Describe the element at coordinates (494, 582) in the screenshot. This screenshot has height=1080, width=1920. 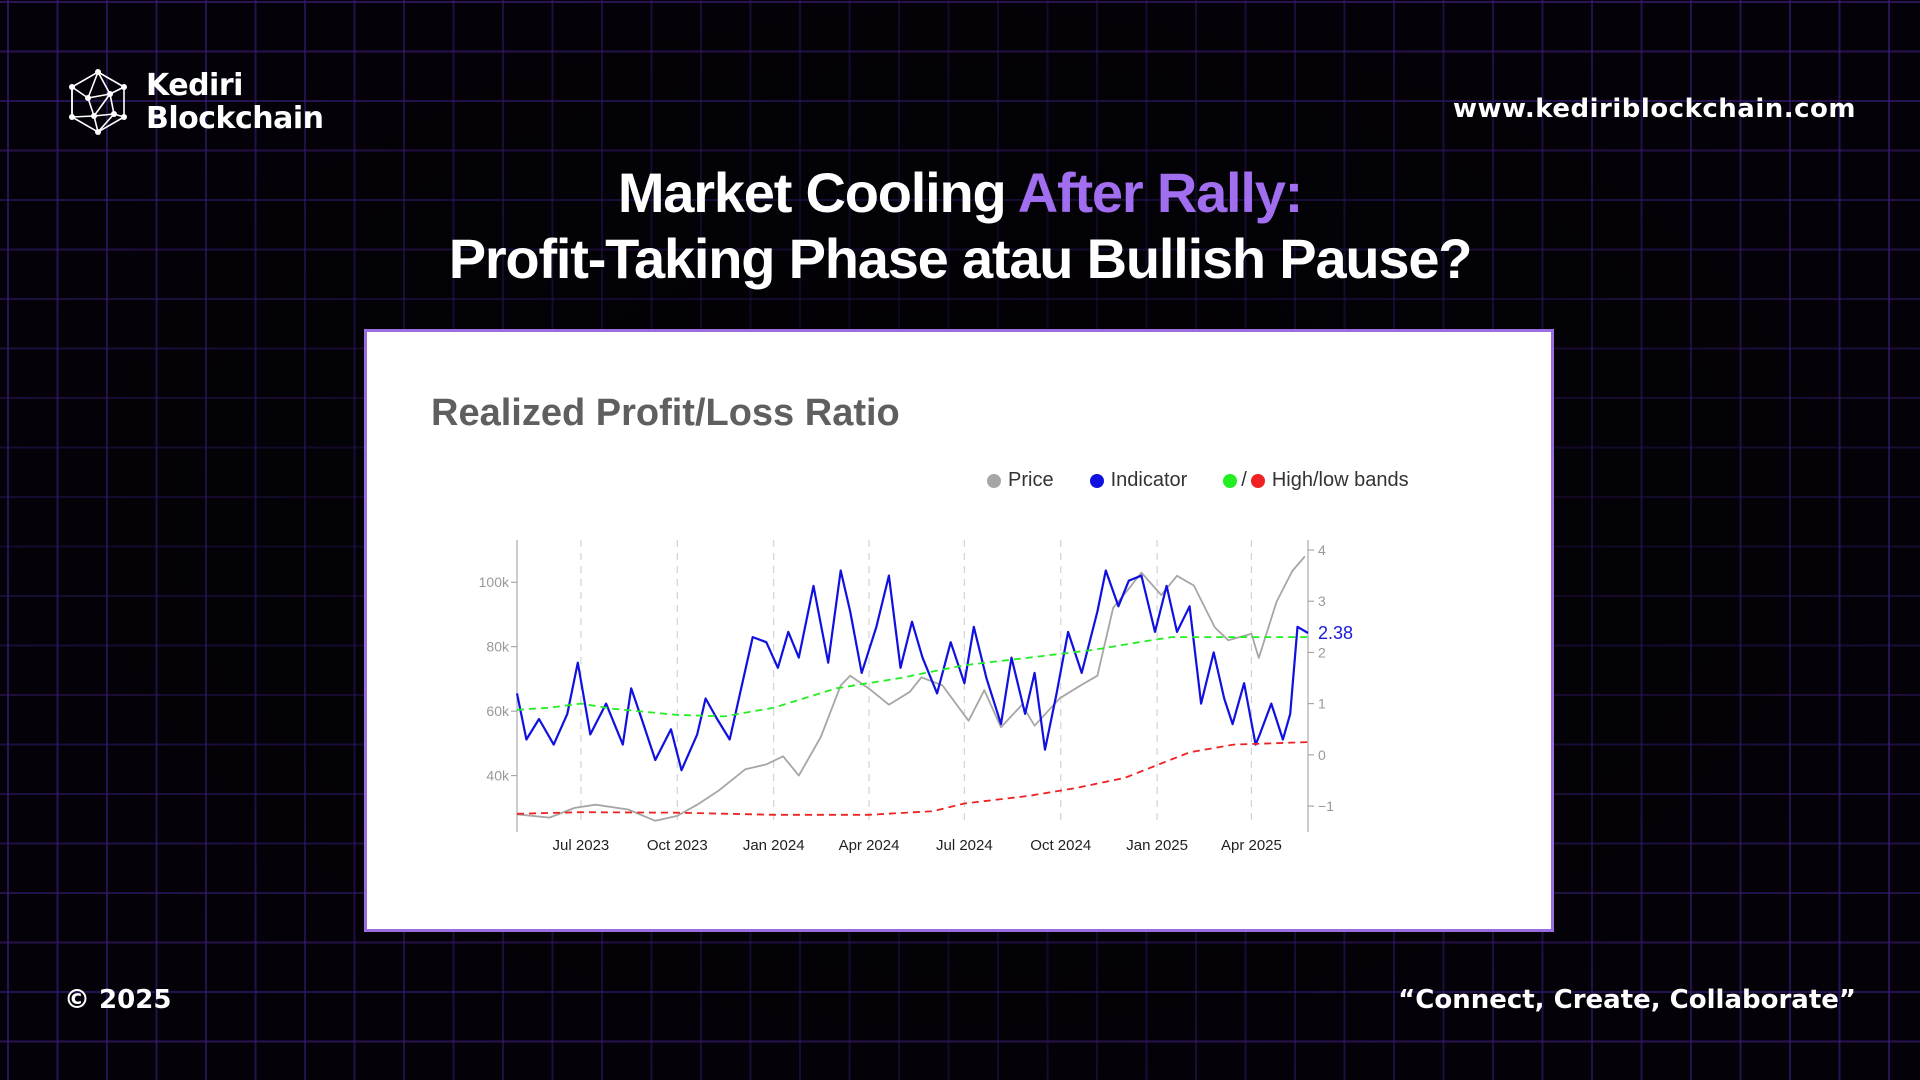
I see `y-left-tick-label: 100k` at that location.